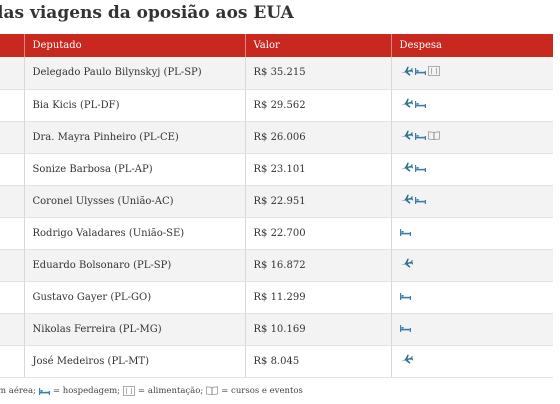 Image resolution: width=560 pixels, height=404 pixels. I want to click on valor-cell: R$ 22.700, so click(318, 233).